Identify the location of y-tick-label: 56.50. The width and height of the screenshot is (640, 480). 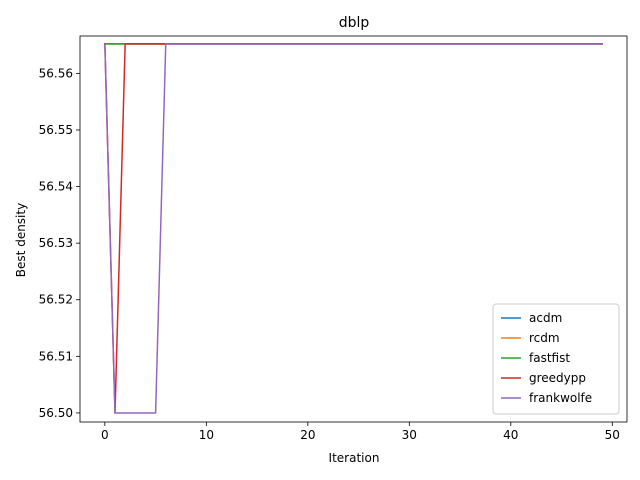
(56, 413).